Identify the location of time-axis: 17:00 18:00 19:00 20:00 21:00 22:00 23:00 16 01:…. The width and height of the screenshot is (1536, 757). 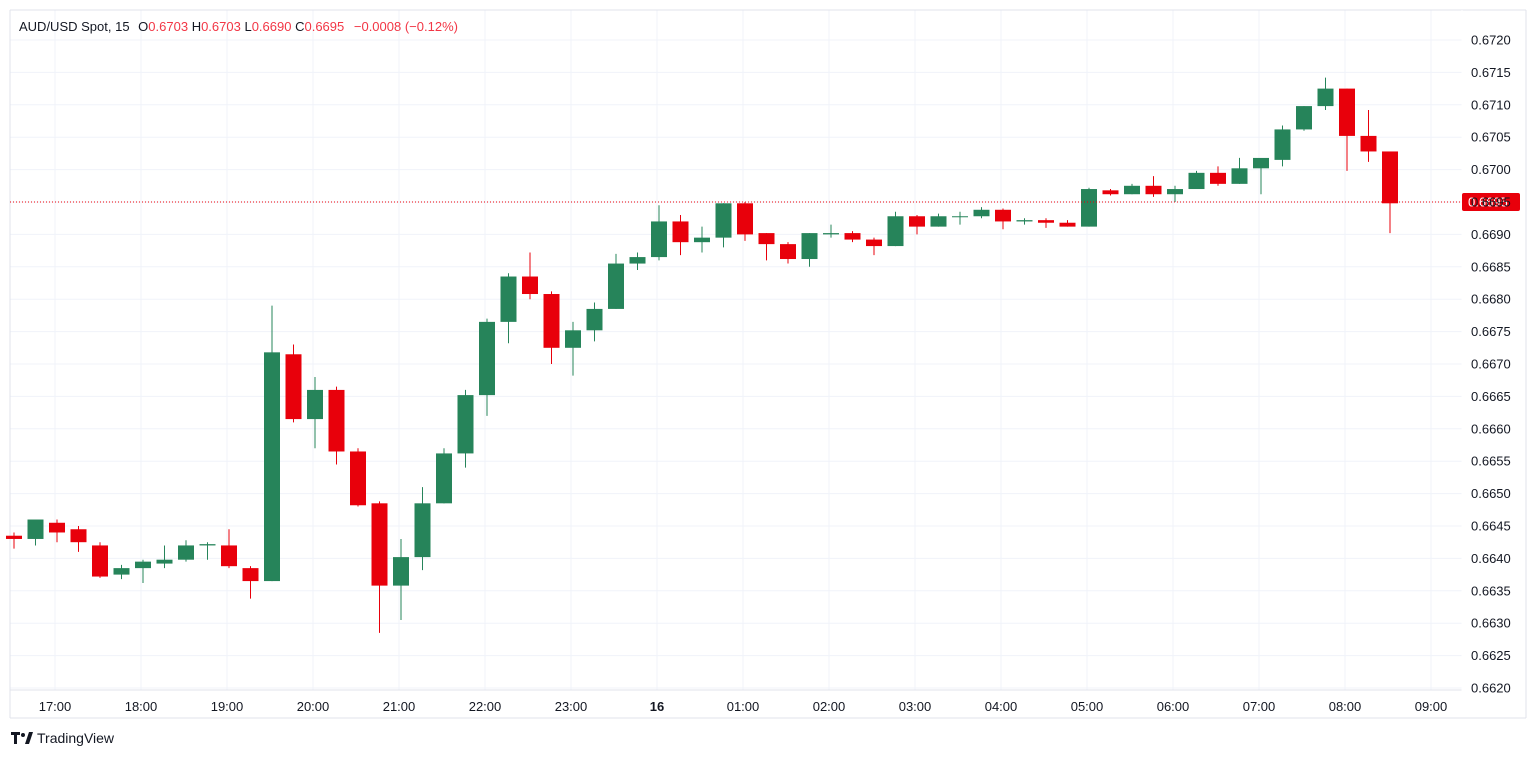
(743, 706).